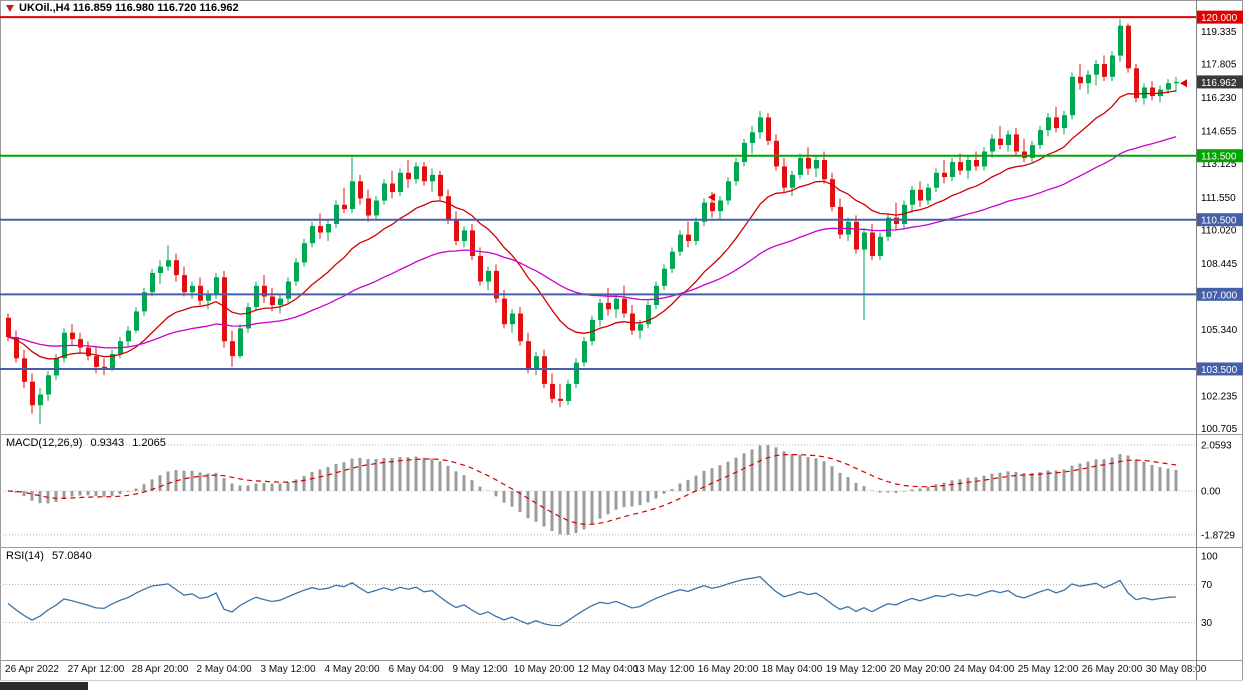  I want to click on time-axis-label: 2 May 04:00, so click(224, 669).